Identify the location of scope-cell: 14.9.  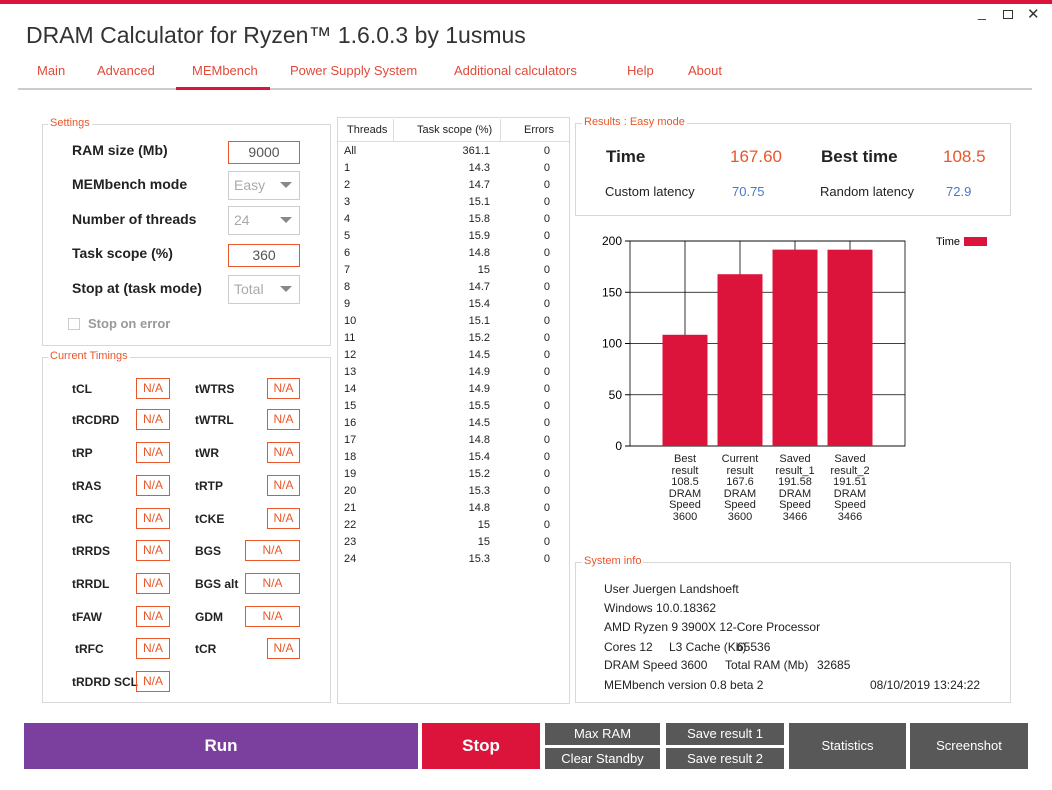
(479, 389).